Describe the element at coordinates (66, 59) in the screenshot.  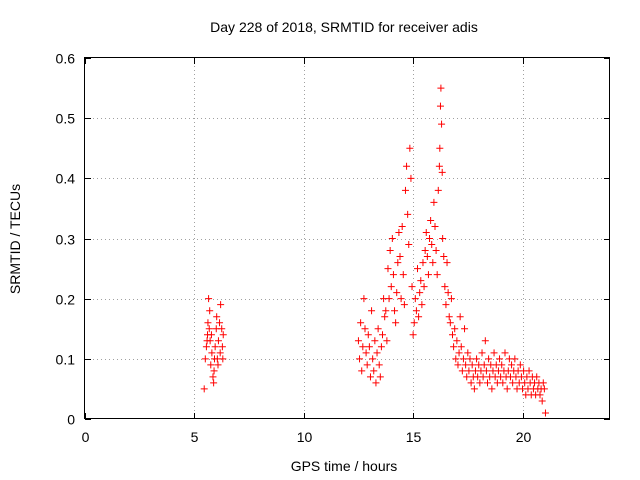
I see `y-tick-label: 0.6` at that location.